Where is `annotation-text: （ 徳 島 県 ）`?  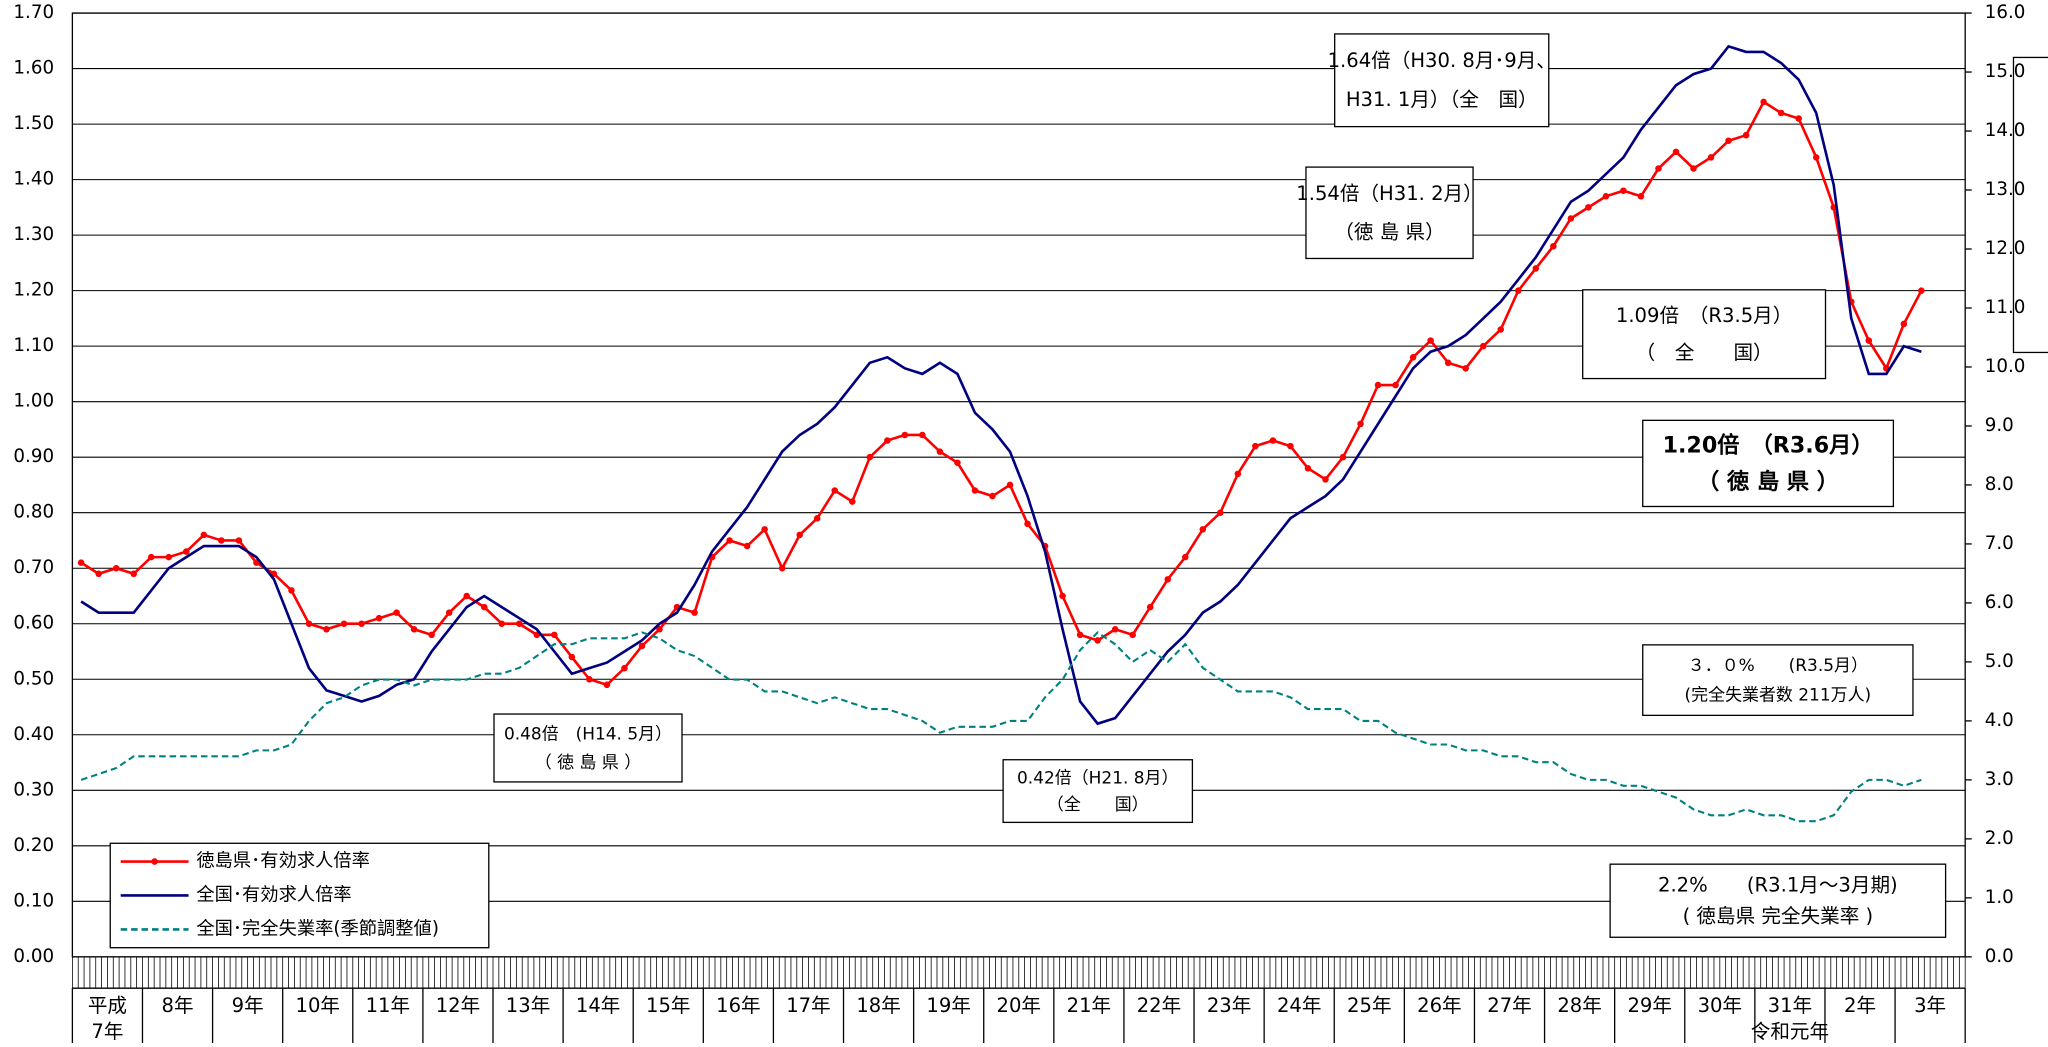
annotation-text: （ 徳 島 県 ） is located at coordinates (588, 762).